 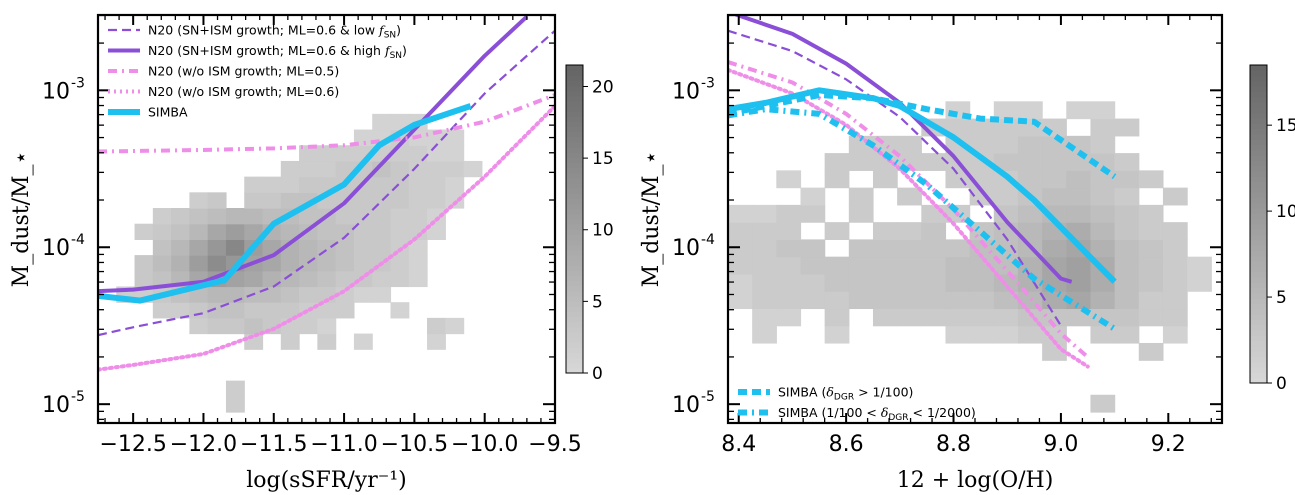 I want to click on legend-text-end: ), so click(x=404, y=50).